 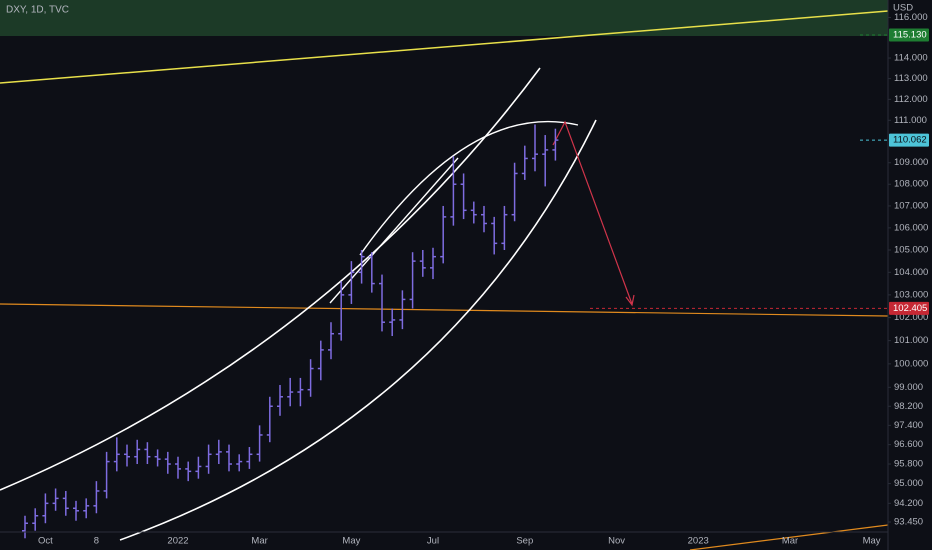 I want to click on y-tick-label: 106.000, so click(x=911, y=227).